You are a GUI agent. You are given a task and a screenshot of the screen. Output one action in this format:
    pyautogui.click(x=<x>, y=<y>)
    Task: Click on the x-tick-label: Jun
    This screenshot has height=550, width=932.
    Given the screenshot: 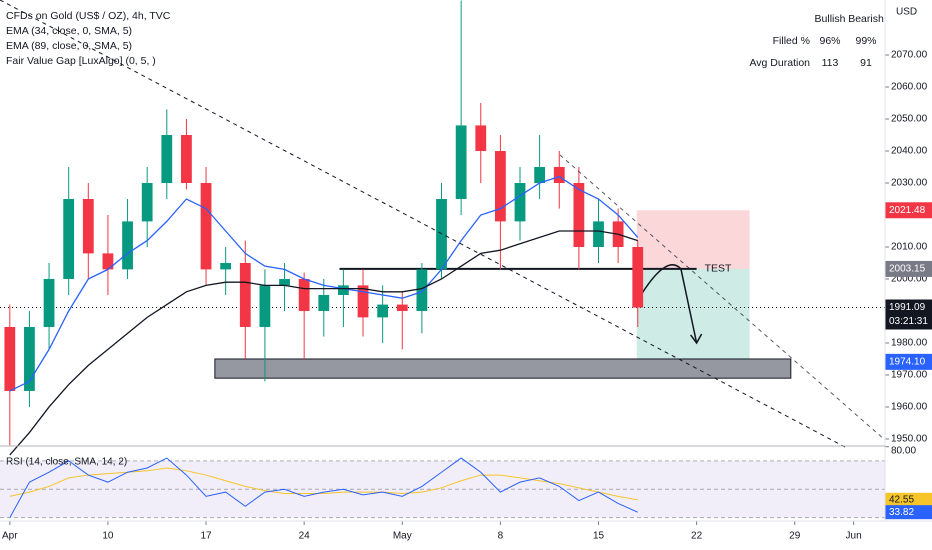 What is the action you would take?
    pyautogui.click(x=854, y=536)
    